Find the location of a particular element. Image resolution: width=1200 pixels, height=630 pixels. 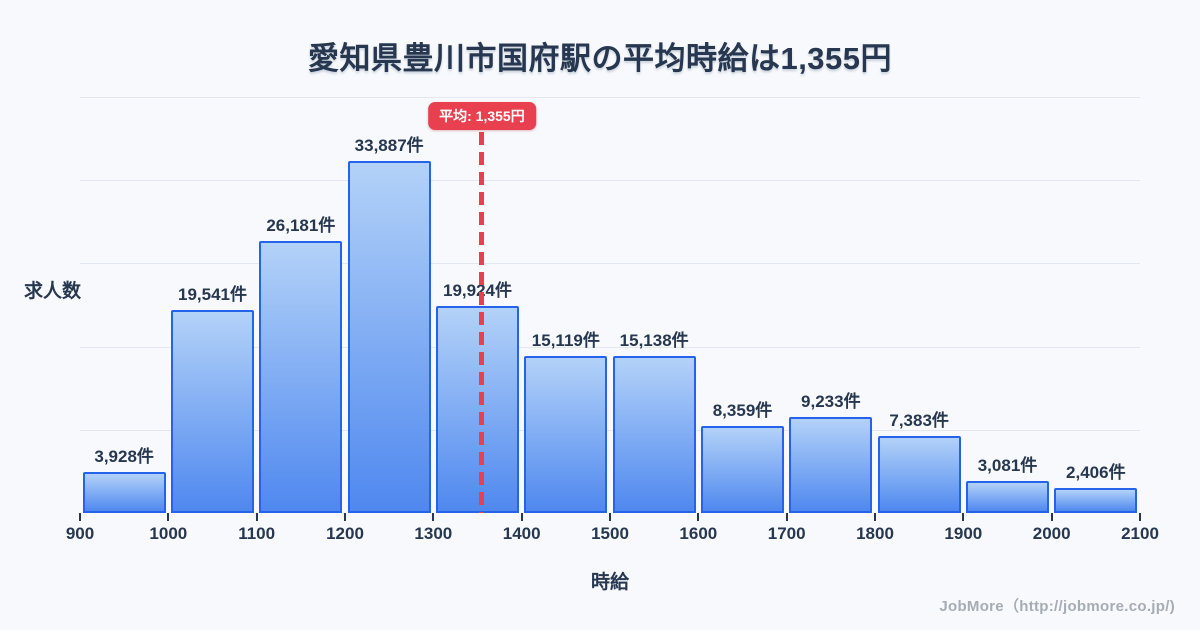

bar-value-label: 7,383件 is located at coordinates (919, 421).